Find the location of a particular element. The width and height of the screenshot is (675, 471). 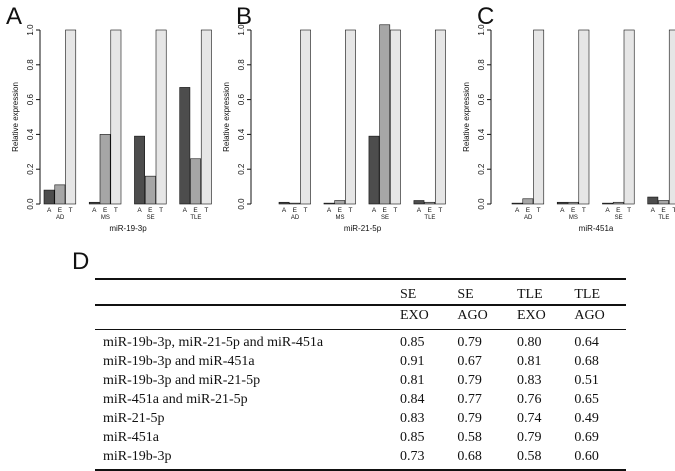

bar-mir-21-5p-se-a is located at coordinates (374, 170).